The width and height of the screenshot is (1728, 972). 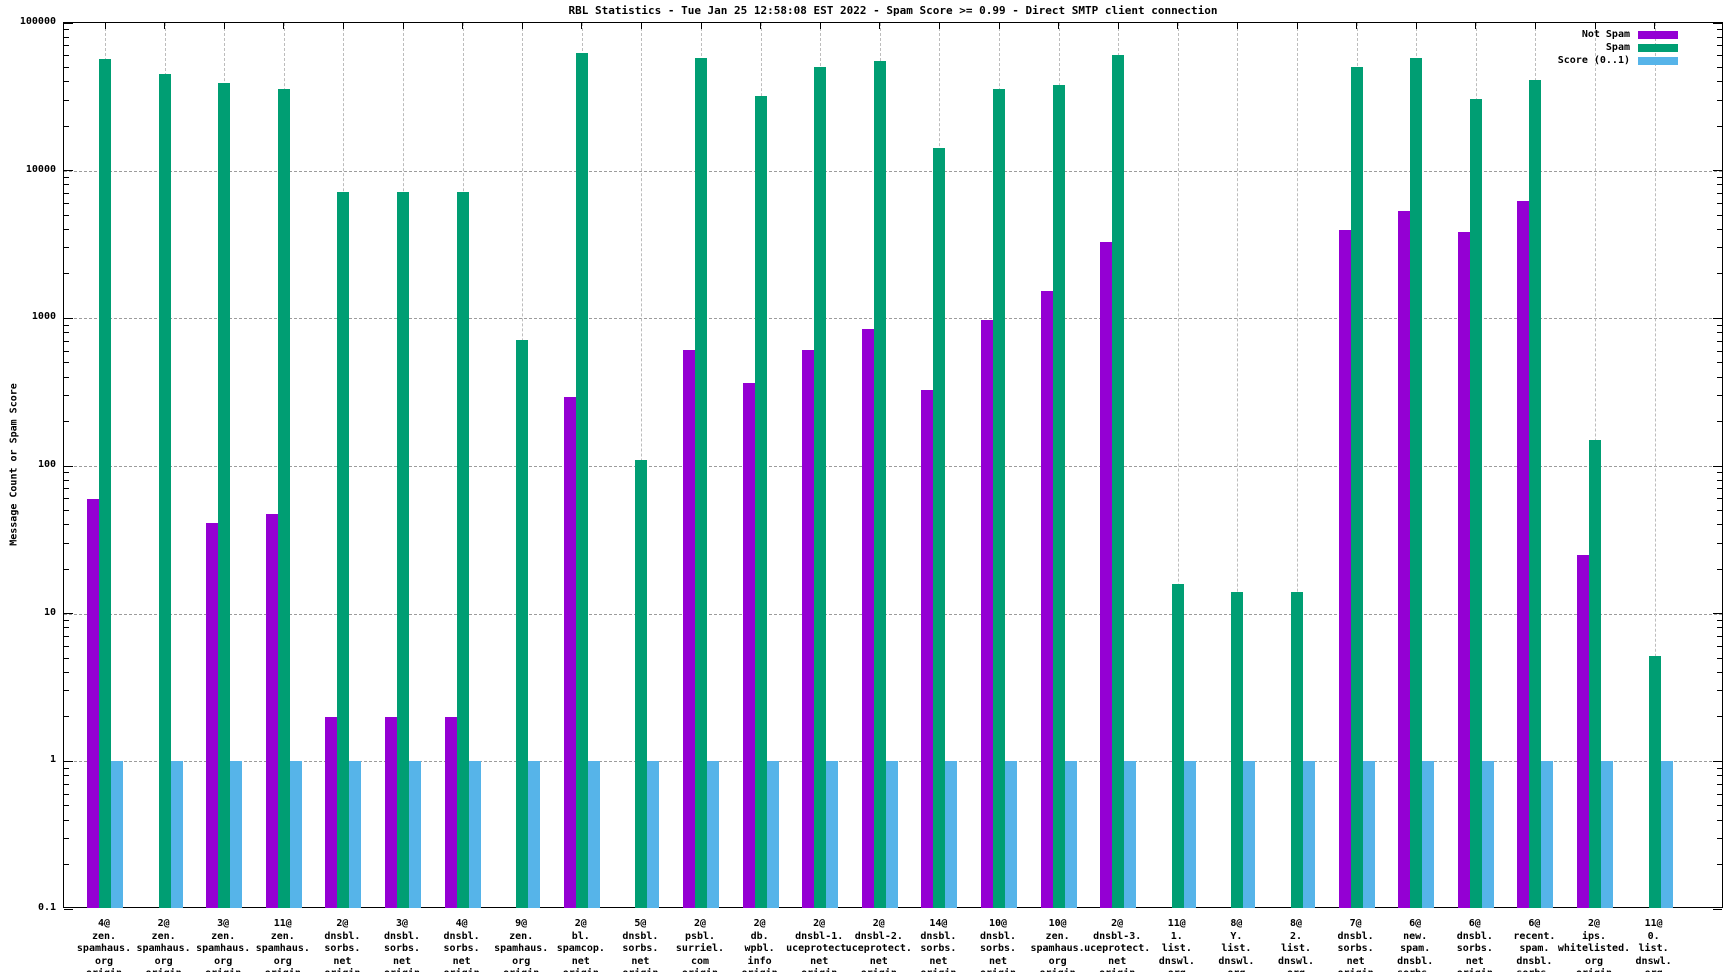 What do you see at coordinates (760, 945) in the screenshot?
I see `x-tick-label: 2@ db. wpbl. info origin` at bounding box center [760, 945].